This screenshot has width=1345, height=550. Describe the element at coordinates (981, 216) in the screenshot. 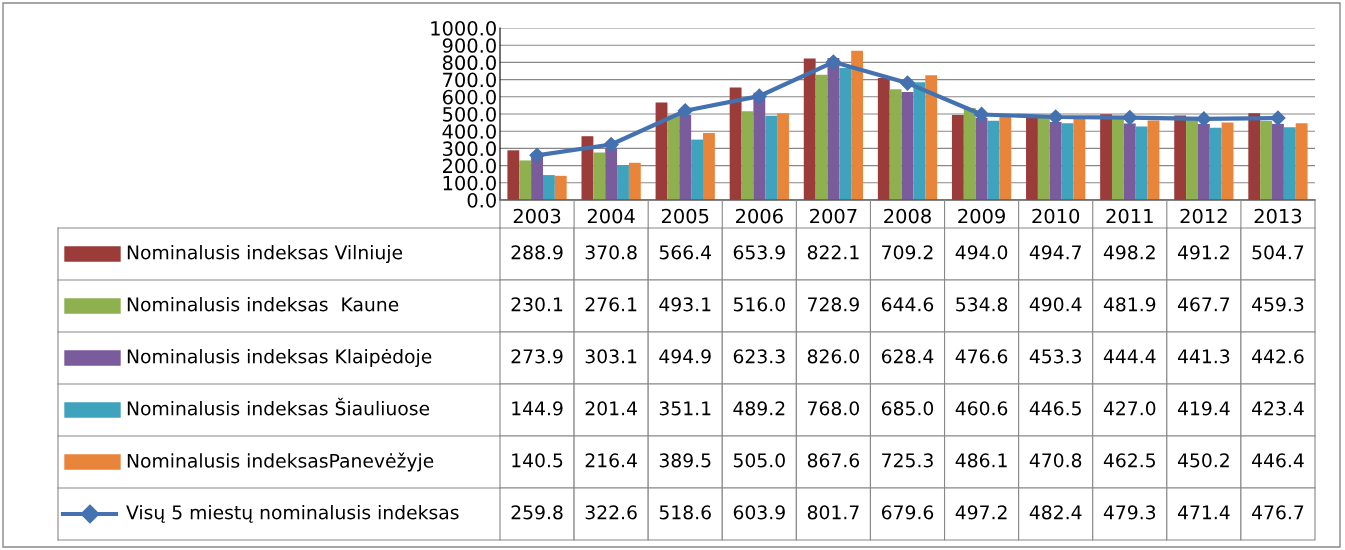

I see `x-tick-label: 2009` at that location.